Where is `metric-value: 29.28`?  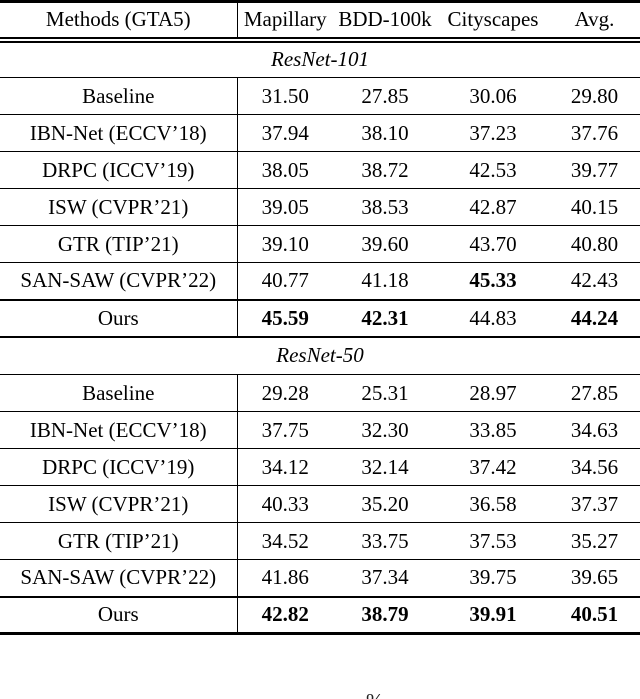
metric-value: 29.28 is located at coordinates (285, 392).